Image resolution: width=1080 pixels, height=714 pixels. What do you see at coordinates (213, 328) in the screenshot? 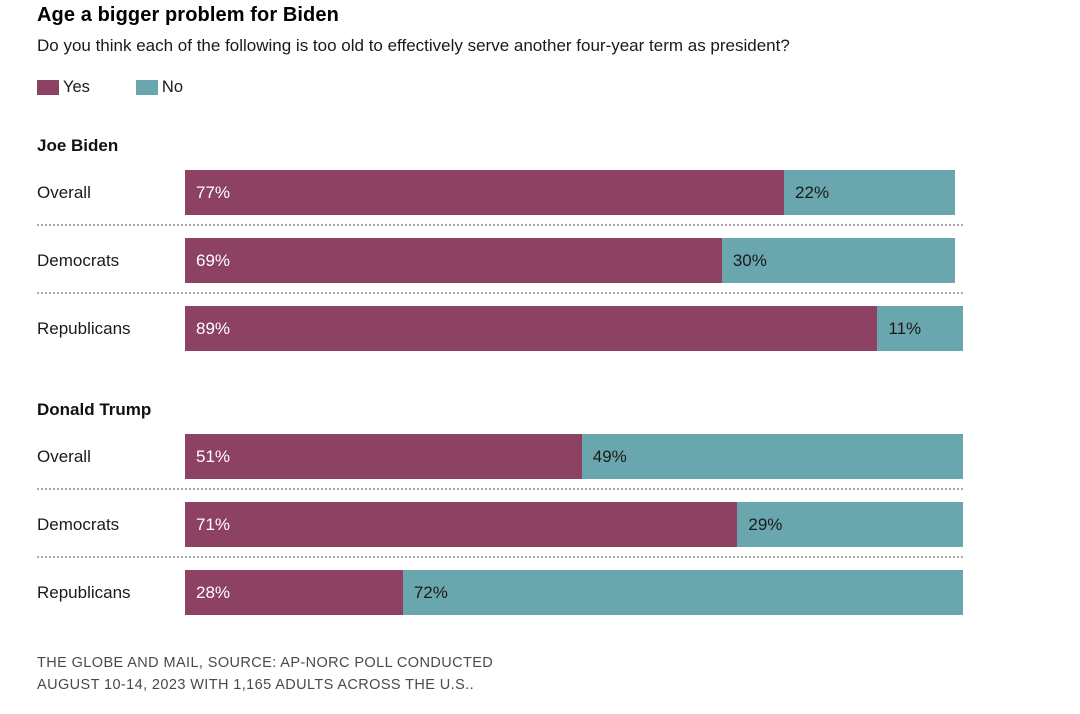
I see `bar-value-label: 89%` at bounding box center [213, 328].